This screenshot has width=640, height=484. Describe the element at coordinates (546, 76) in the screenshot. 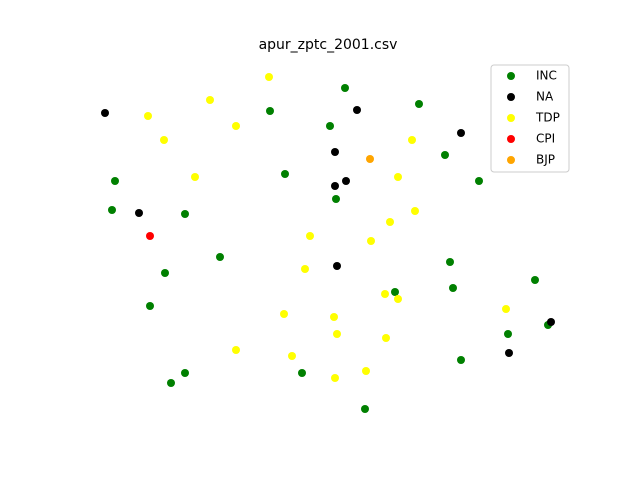

I see `legend-label: INC` at that location.